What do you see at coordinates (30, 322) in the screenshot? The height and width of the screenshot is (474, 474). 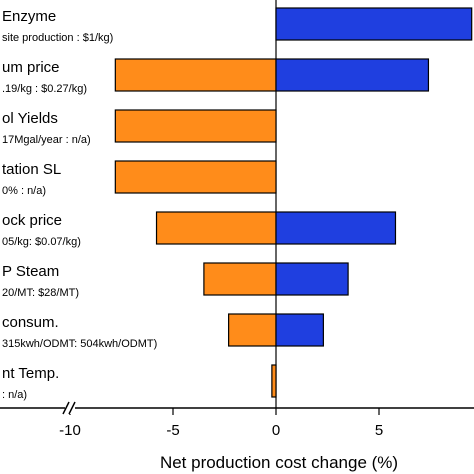 I see `category-label-7: consum.` at bounding box center [30, 322].